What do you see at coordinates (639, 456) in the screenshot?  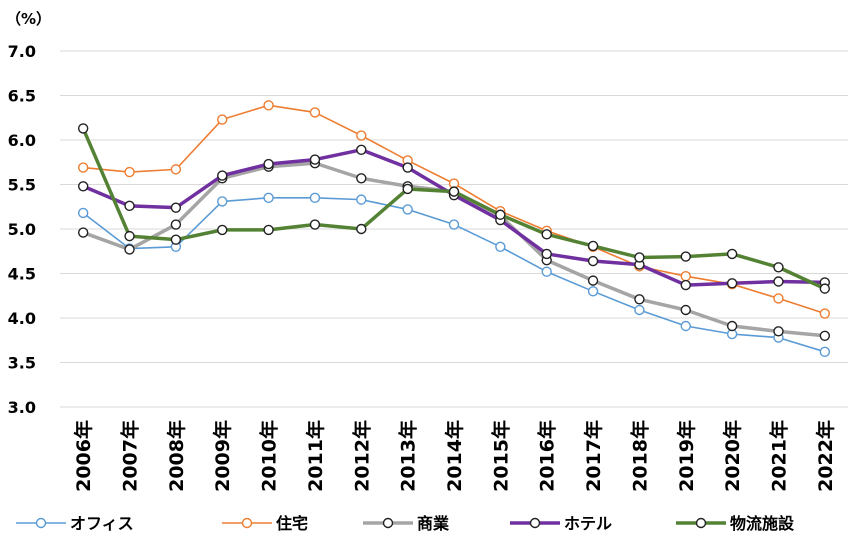 I see `x-tick-label: 2018年` at bounding box center [639, 456].